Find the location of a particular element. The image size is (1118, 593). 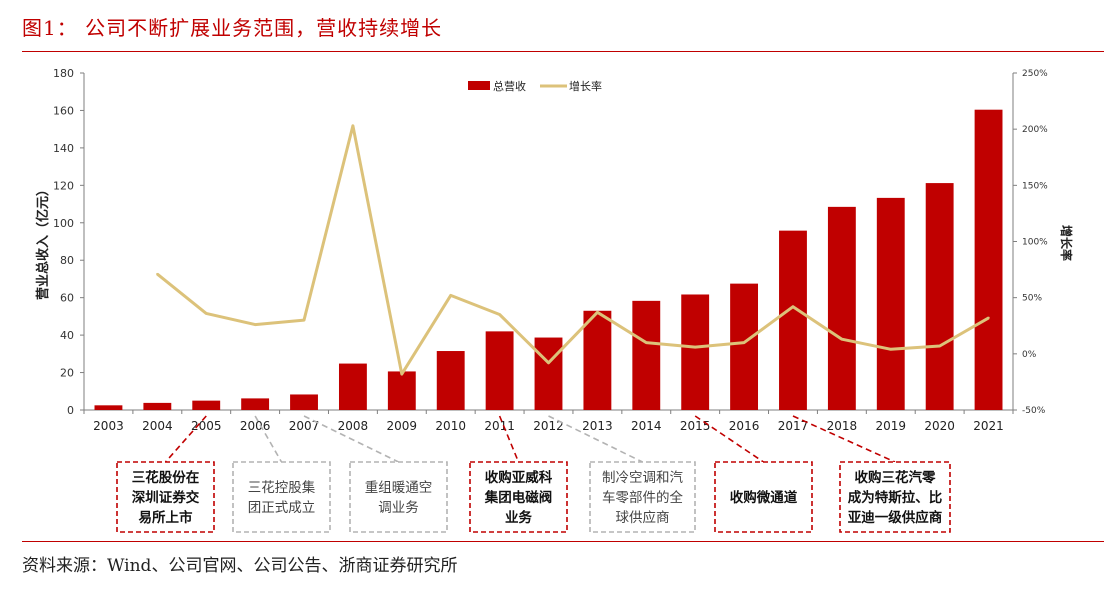

annotation-text-line: 团正式成立 is located at coordinates (282, 508).